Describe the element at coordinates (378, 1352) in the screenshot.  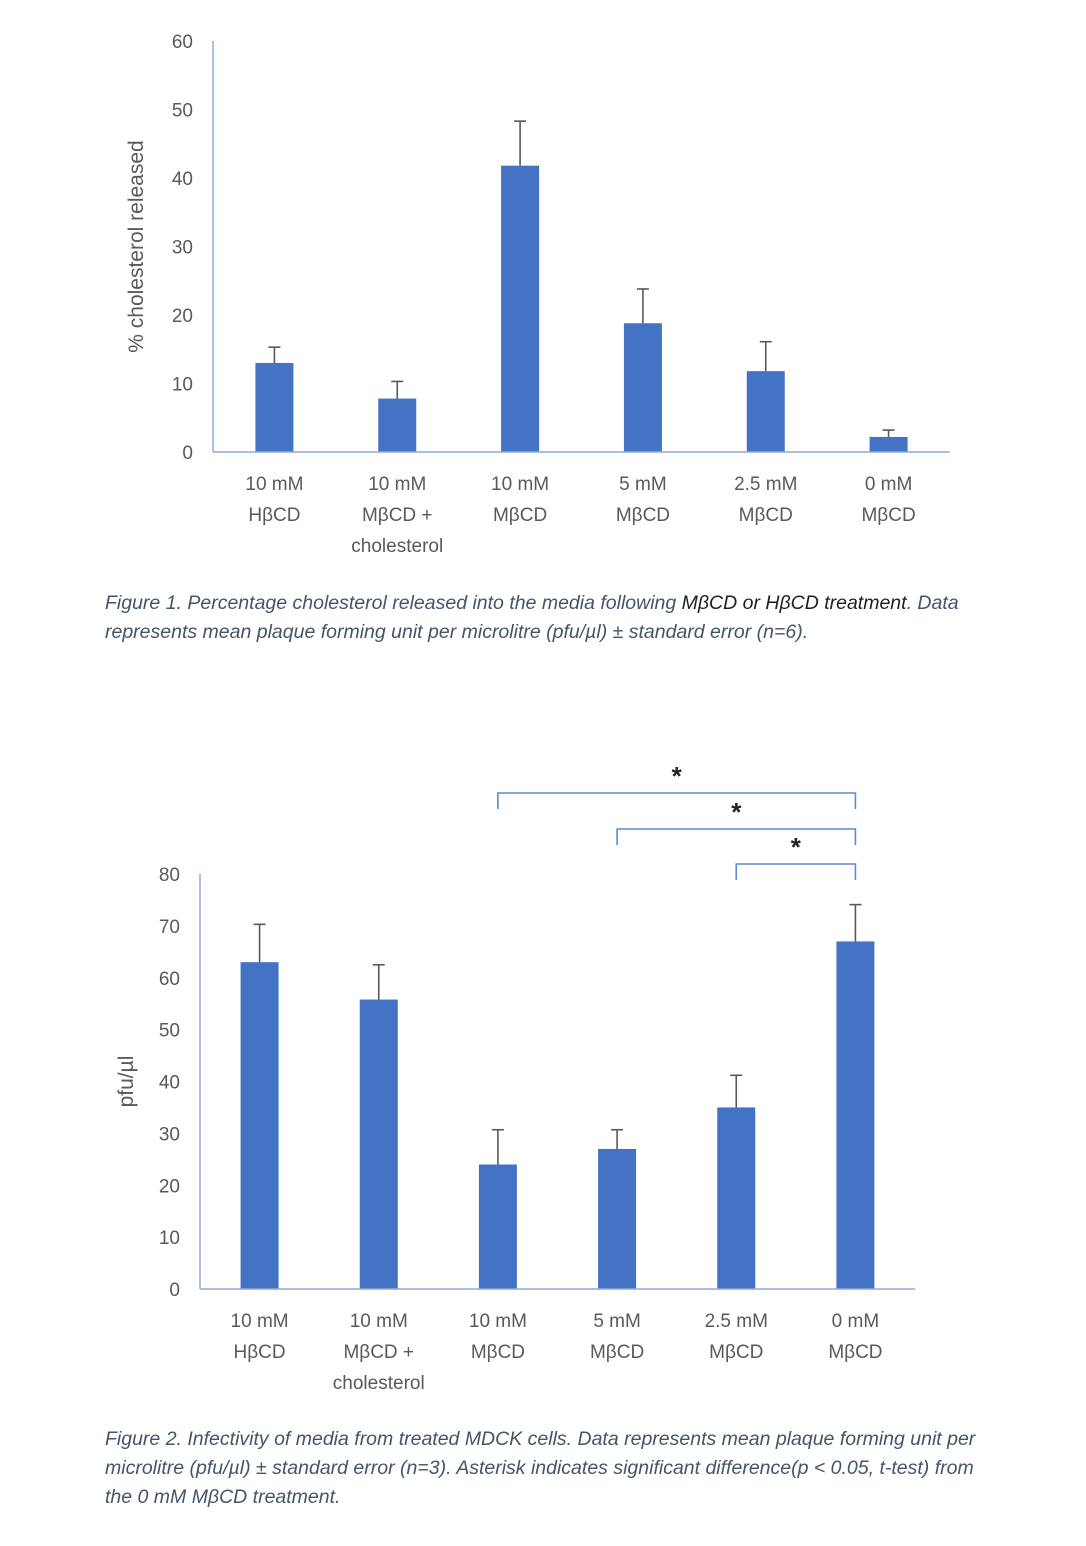
I see `chart2-x-tick-label: MβCD +` at that location.